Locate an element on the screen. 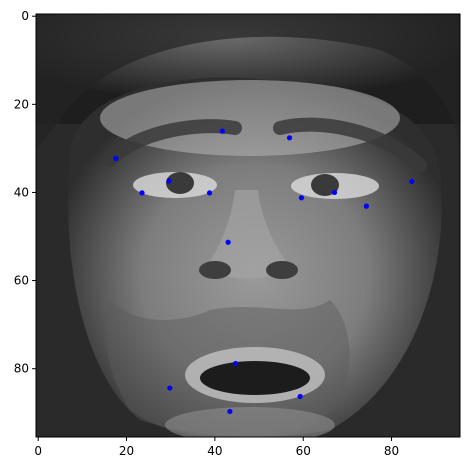 The width and height of the screenshot is (470, 473). y-tick-label: 60 is located at coordinates (21, 281).